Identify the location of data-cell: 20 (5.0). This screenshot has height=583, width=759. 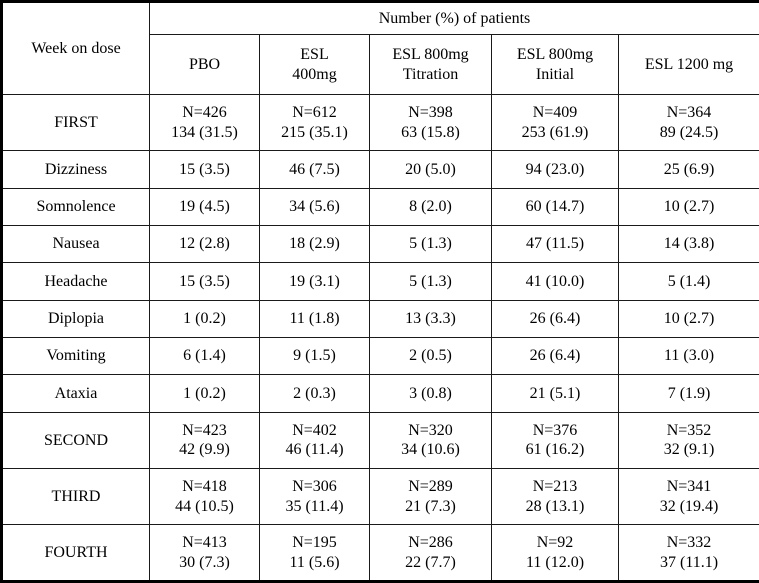
(430, 169).